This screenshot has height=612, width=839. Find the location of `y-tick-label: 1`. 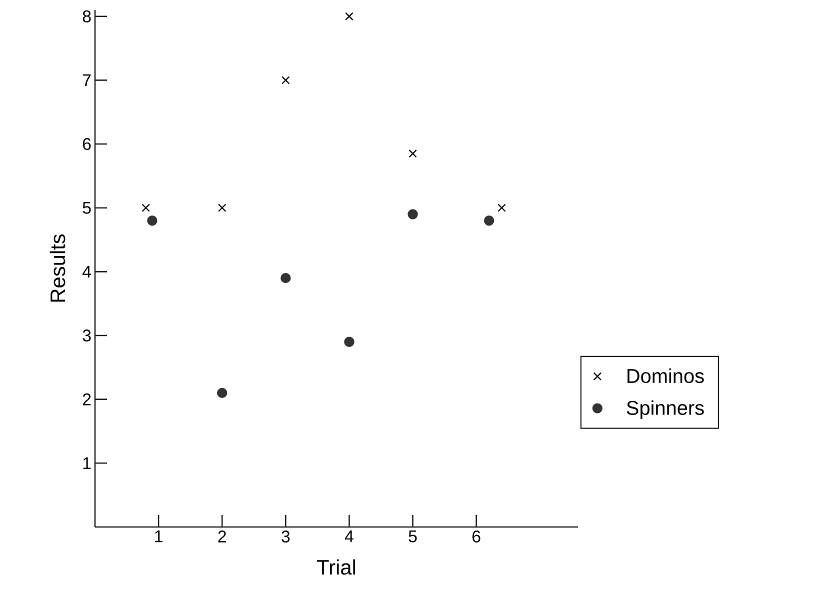

y-tick-label: 1 is located at coordinates (87, 463).